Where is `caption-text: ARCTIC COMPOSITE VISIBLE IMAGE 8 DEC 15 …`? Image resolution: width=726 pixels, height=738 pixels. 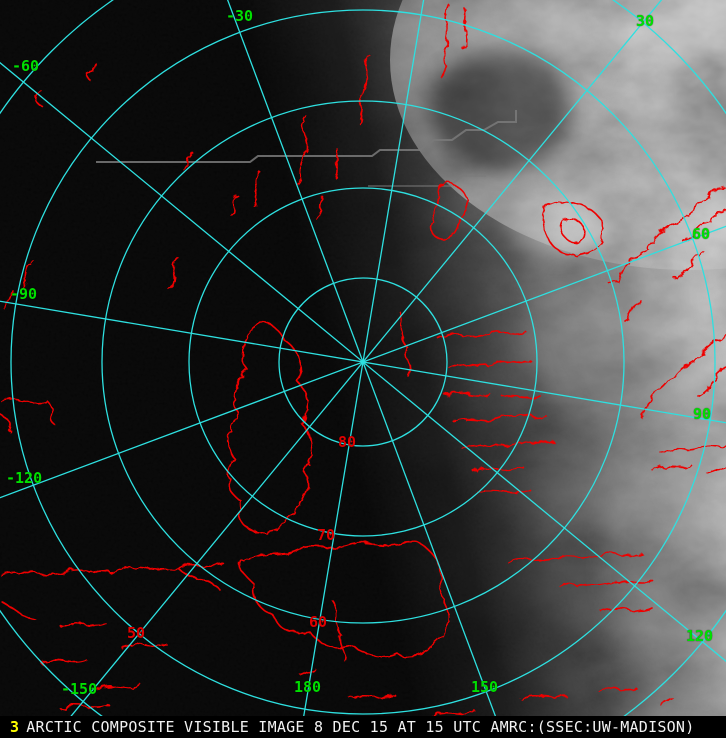
caption-text: ARCTIC COMPOSITE VISIBLE IMAGE 8 DEC 15 … is located at coordinates (360, 727).